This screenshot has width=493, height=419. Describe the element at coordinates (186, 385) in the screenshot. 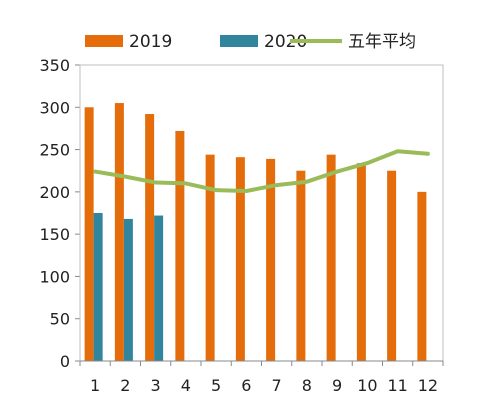

I see `x-tick-label: 4` at that location.